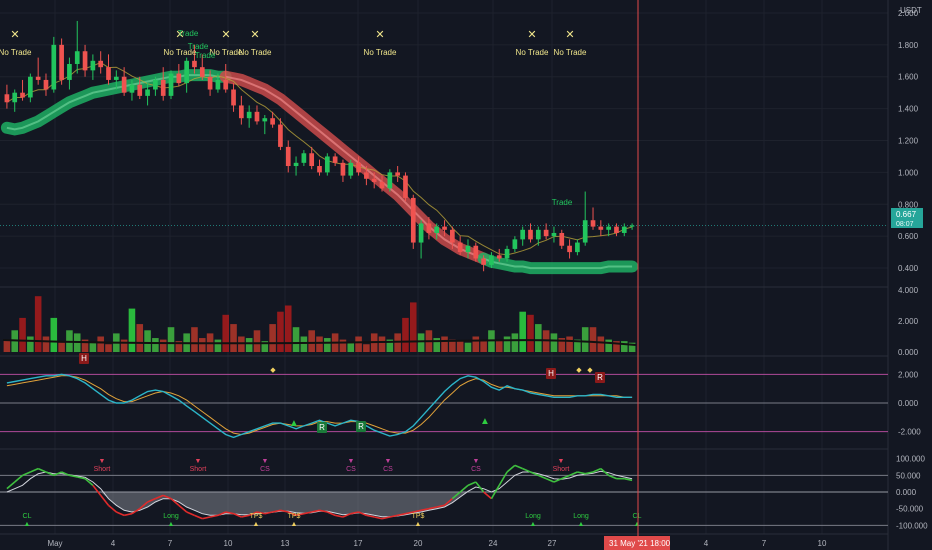 Image resolution: width=932 pixels, height=550 pixels. What do you see at coordinates (908, 374) in the screenshot?
I see `macd-tick-label: 2.000` at bounding box center [908, 374].